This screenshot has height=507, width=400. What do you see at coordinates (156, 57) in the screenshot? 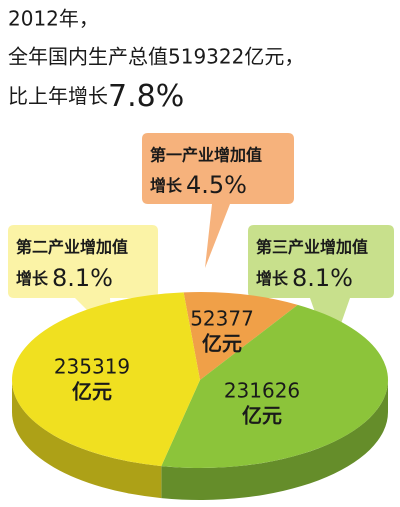
I see `title-line: 全年国内生产总值519322亿元，` at bounding box center [156, 57].